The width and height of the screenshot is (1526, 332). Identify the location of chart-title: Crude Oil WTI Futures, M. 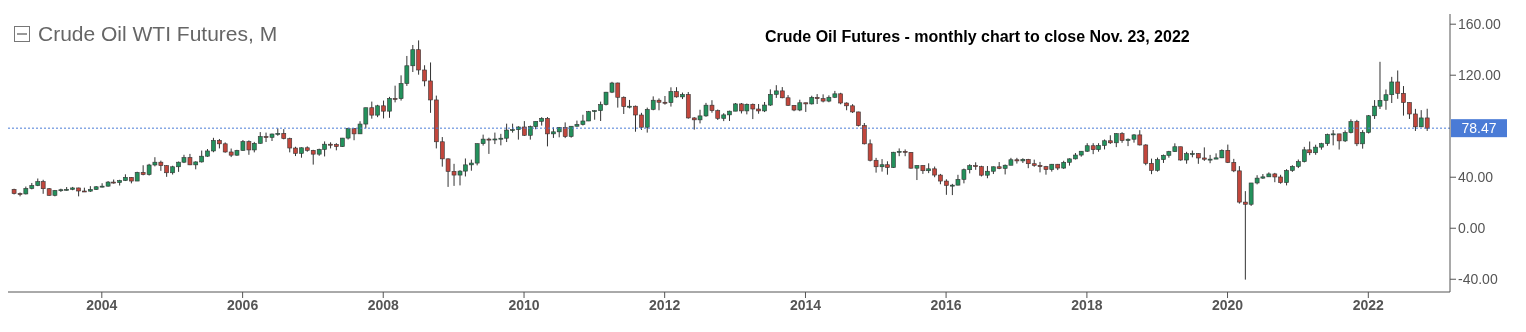
(158, 34).